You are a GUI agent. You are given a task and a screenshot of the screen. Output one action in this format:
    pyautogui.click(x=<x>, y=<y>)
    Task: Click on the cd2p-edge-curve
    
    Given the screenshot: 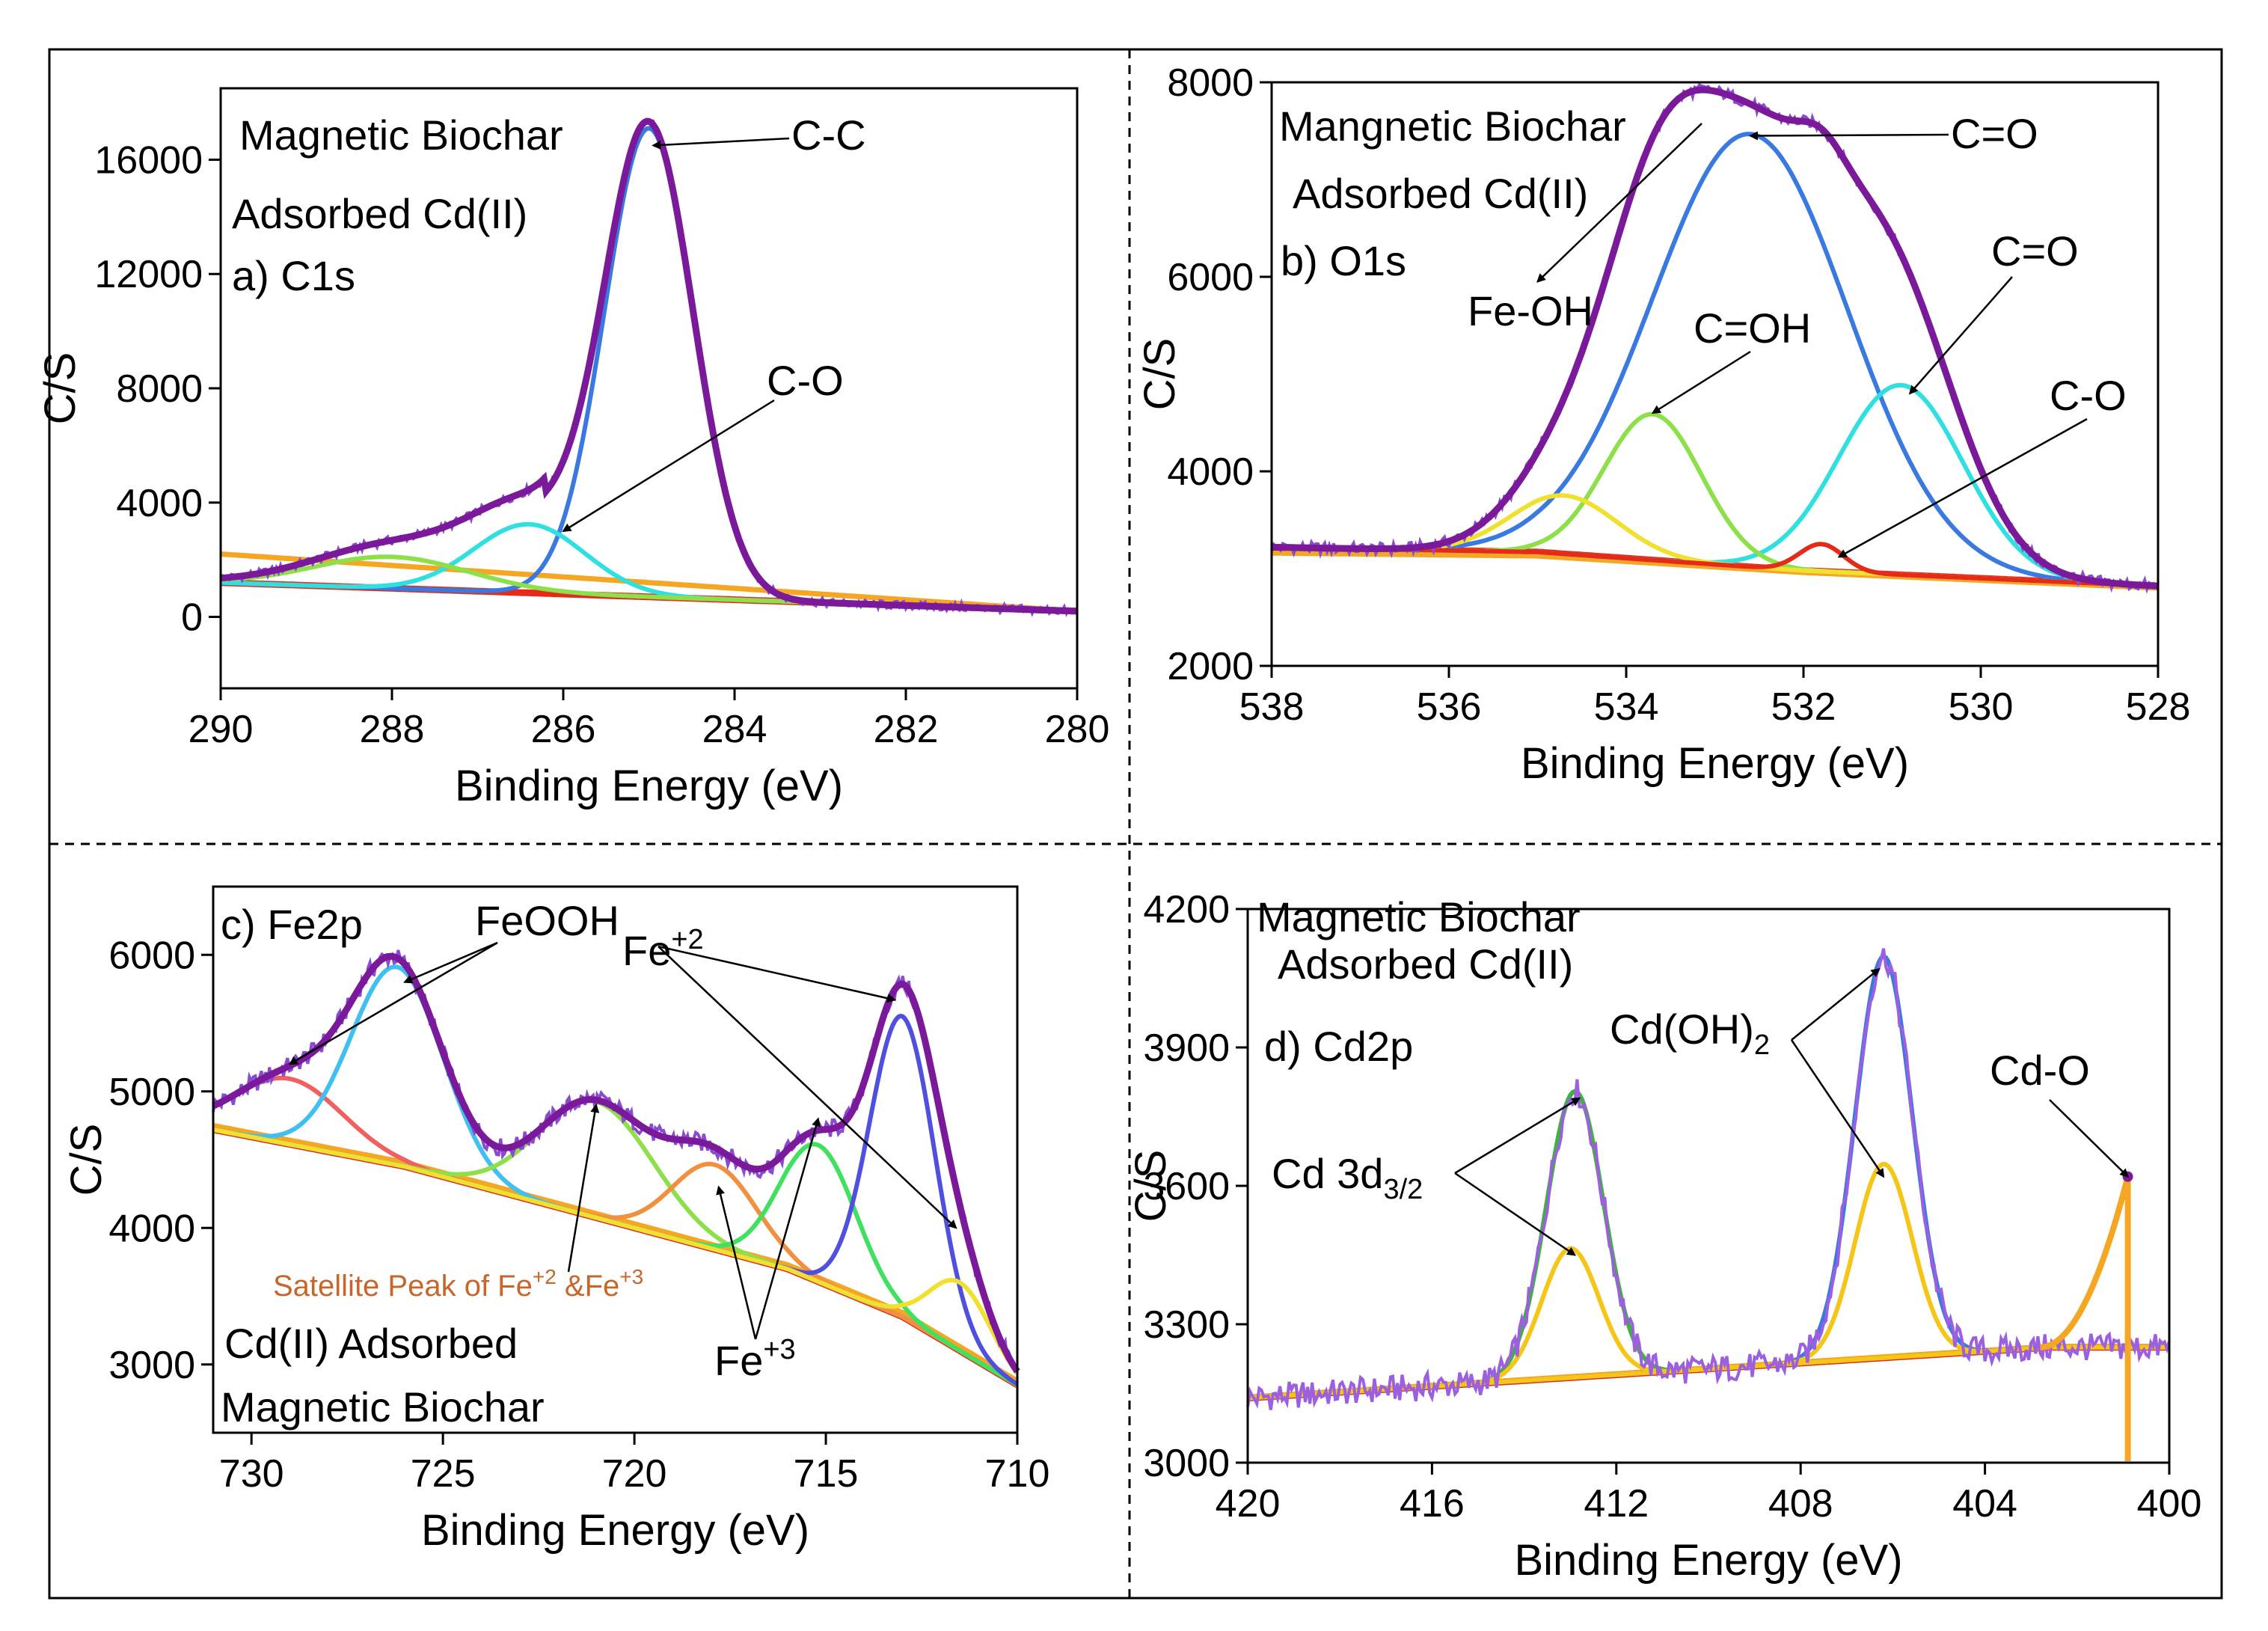 What is the action you would take?
    pyautogui.click(x=2085, y=1318)
    